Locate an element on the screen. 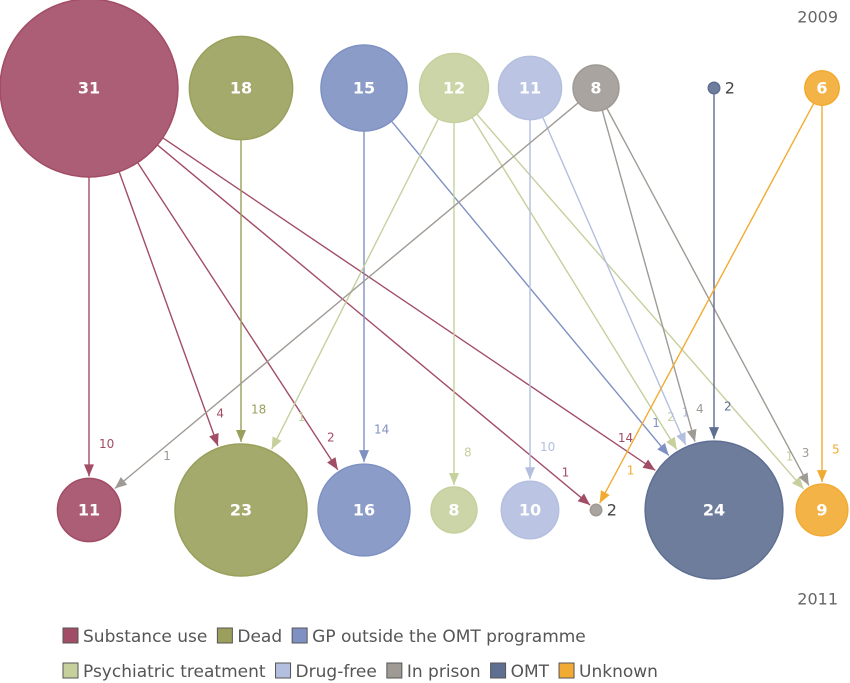  legend-text: Drug-free is located at coordinates (336, 672).